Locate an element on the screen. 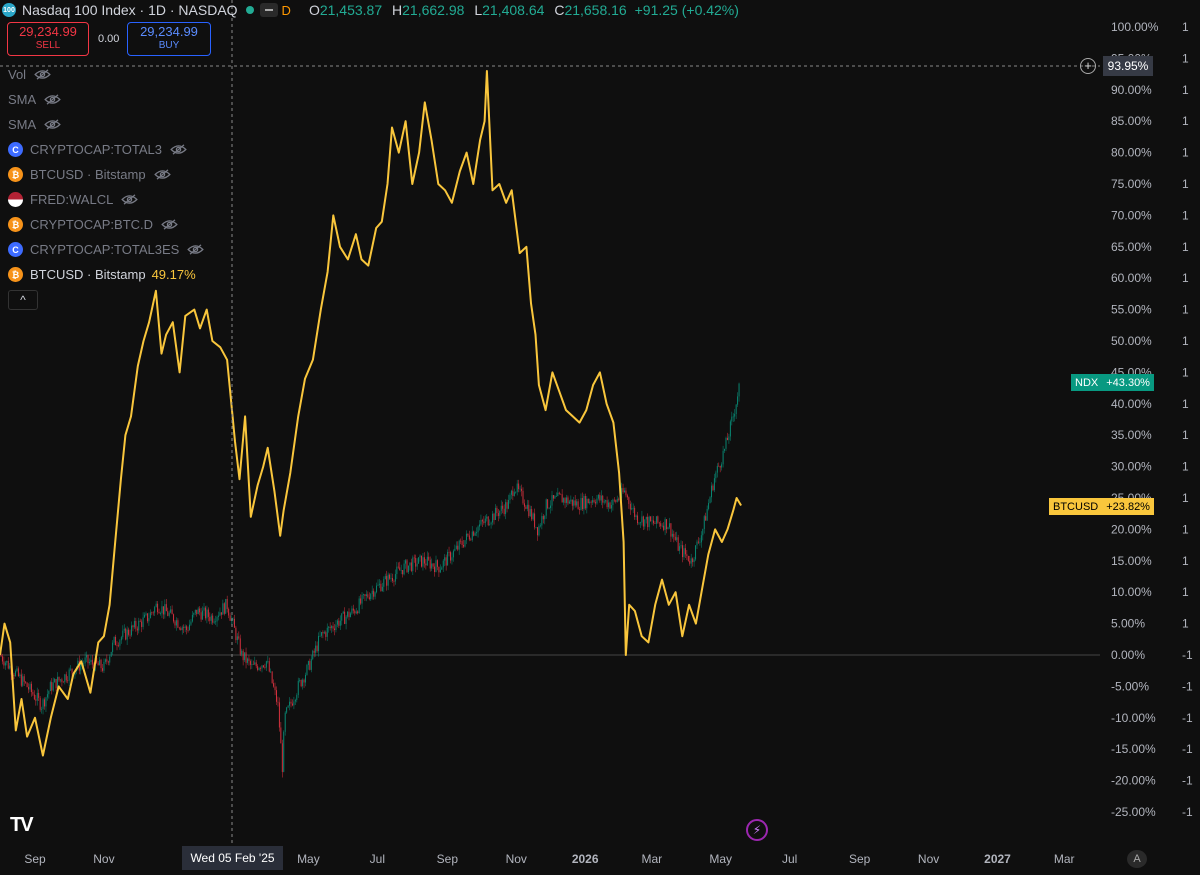  legend-row: C CRYPTOCAP:TOTAL3ES is located at coordinates (106, 249).